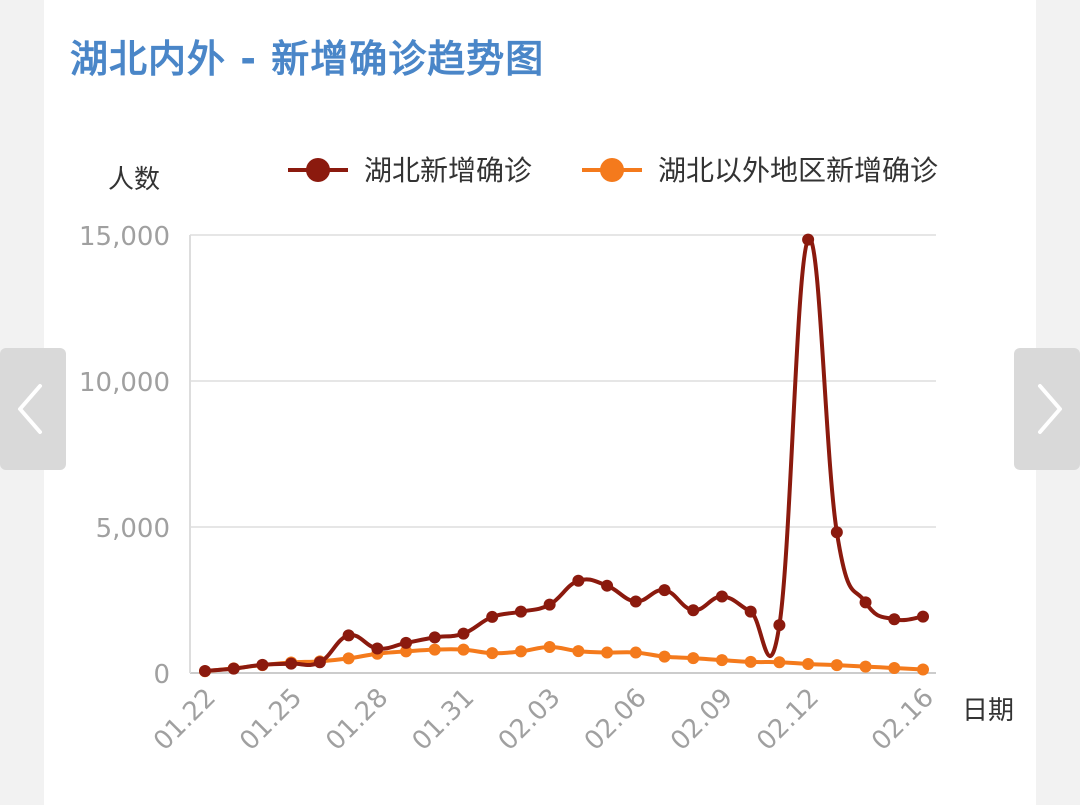 This screenshot has width=1080, height=805. I want to click on x-tick-label: 02.09, so click(702, 720).